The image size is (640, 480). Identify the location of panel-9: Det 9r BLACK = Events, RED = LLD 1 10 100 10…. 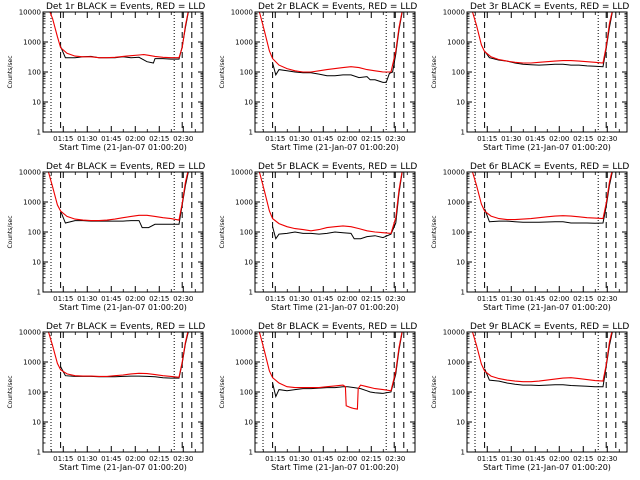
(530, 397).